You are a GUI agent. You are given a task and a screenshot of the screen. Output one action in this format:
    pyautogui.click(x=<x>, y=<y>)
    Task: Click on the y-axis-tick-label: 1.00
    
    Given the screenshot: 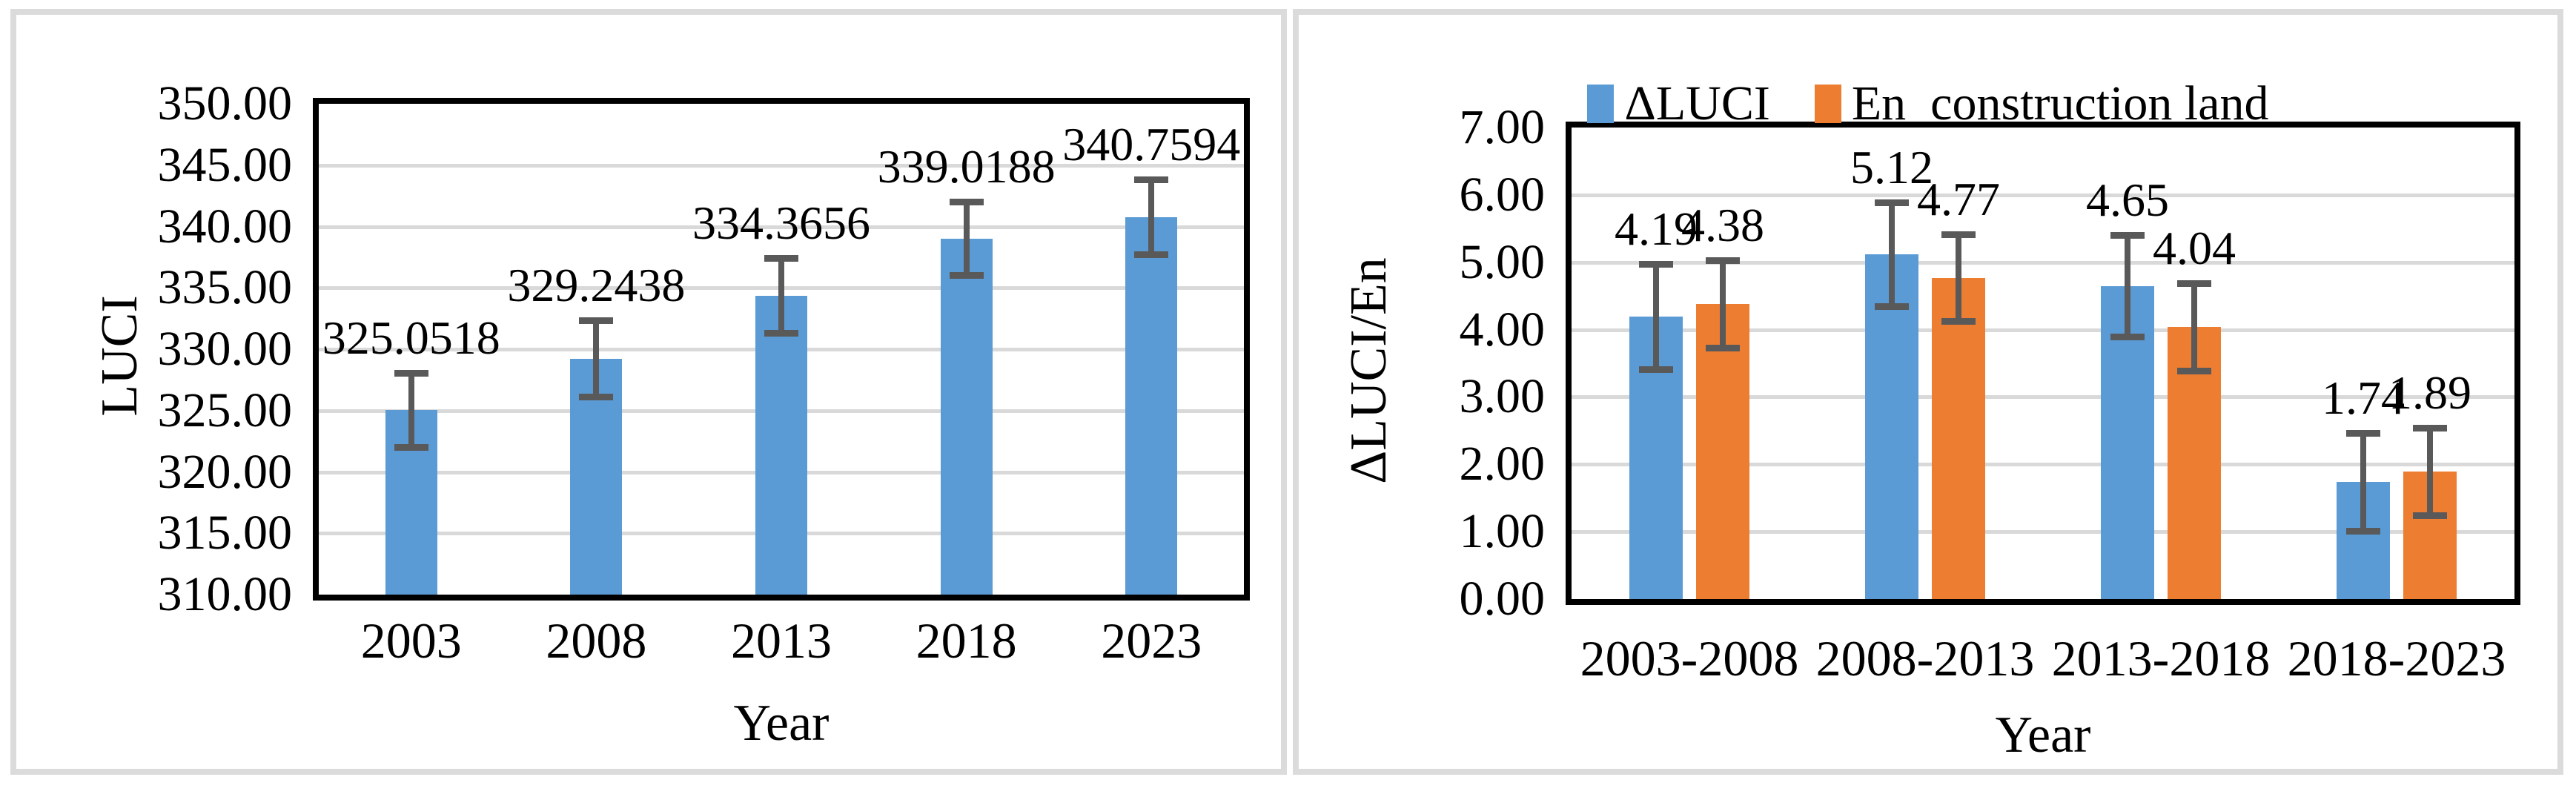 What is the action you would take?
    pyautogui.click(x=1502, y=531)
    